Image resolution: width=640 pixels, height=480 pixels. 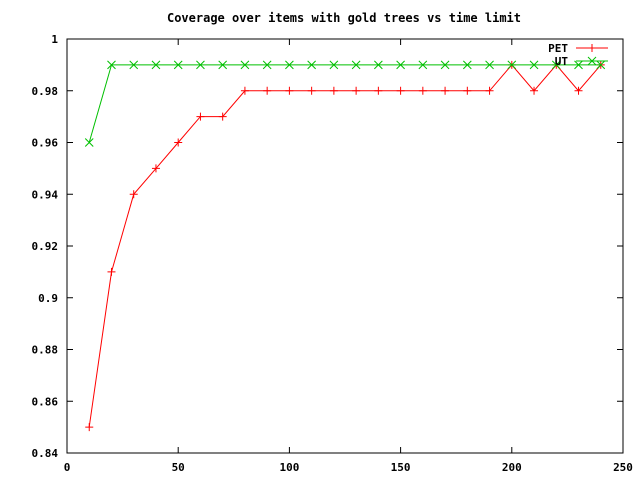 I want to click on y-tick-label: 1, so click(x=54, y=39).